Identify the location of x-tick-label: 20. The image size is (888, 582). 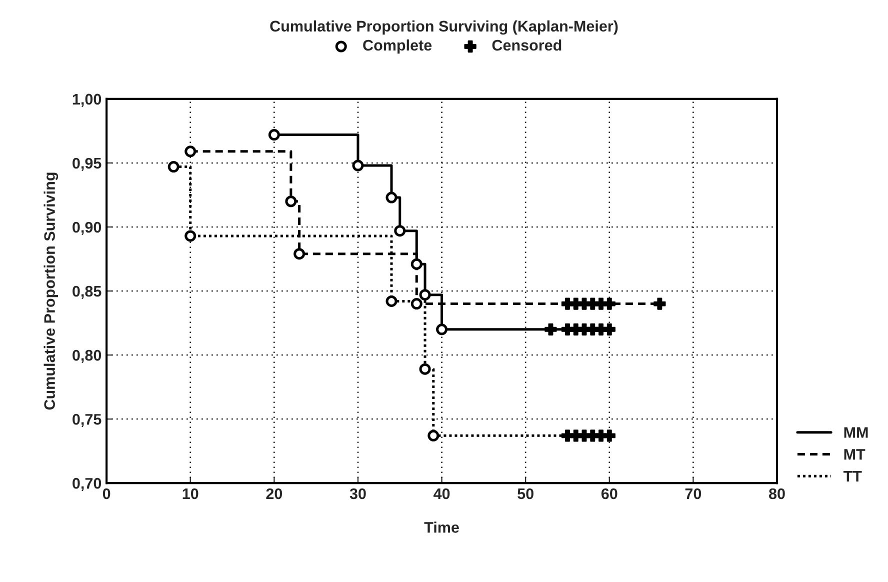
(274, 494).